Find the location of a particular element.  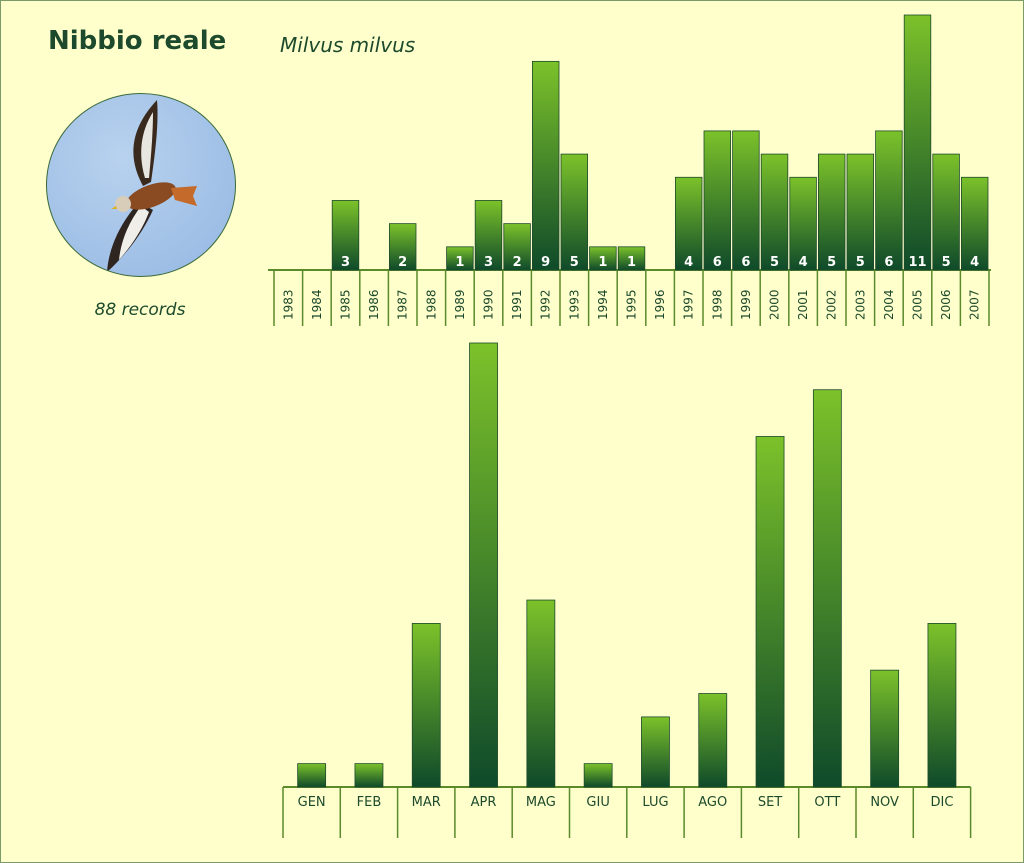

month-tick-label: SET is located at coordinates (770, 802).